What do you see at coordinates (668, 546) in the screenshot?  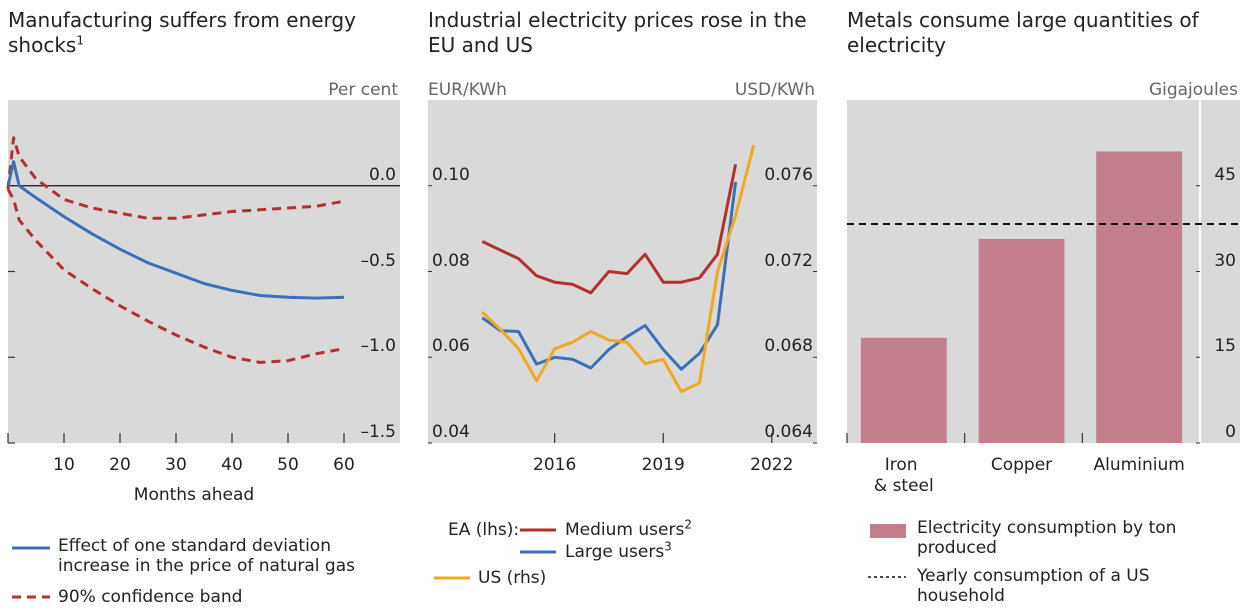 I see `legend-note: 3` at bounding box center [668, 546].